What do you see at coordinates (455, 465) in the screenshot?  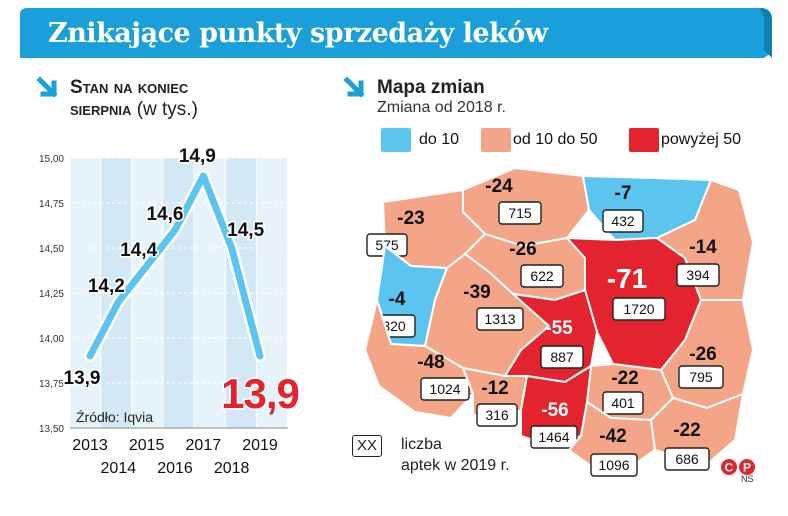 I see `footnote-line2: aptek w 2019 r.` at bounding box center [455, 465].